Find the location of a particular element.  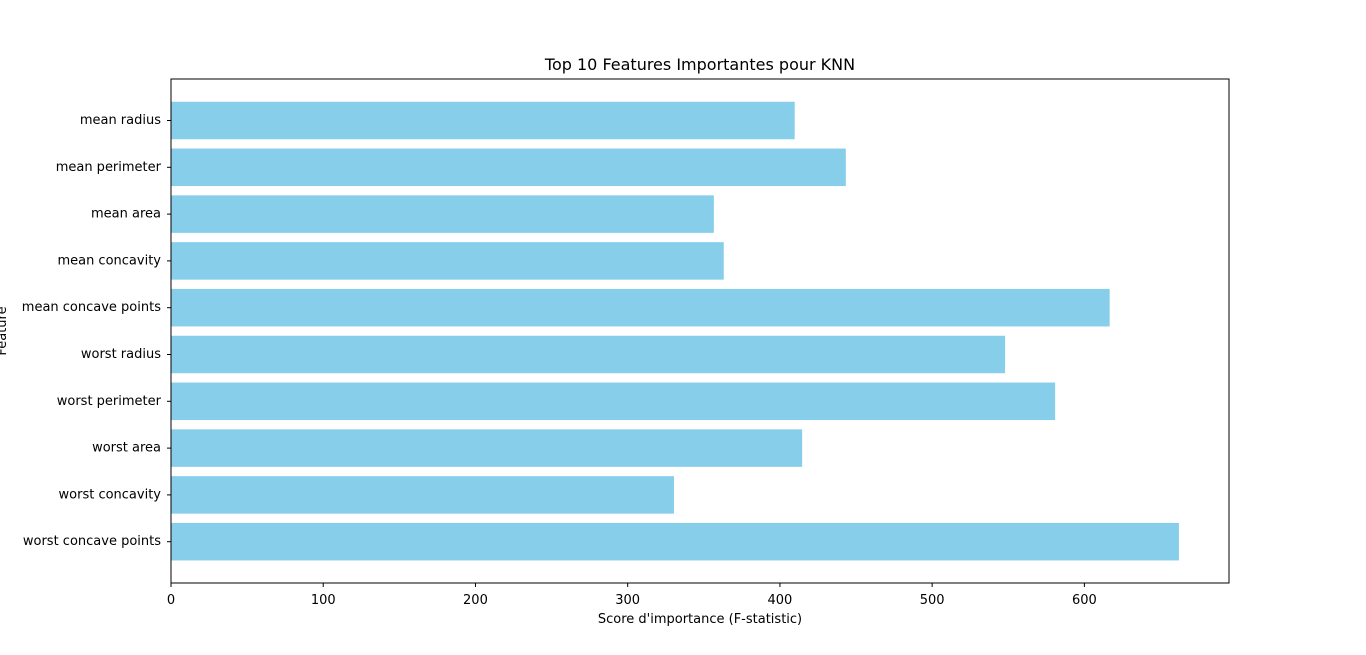

bar-mean-area is located at coordinates (442, 214).